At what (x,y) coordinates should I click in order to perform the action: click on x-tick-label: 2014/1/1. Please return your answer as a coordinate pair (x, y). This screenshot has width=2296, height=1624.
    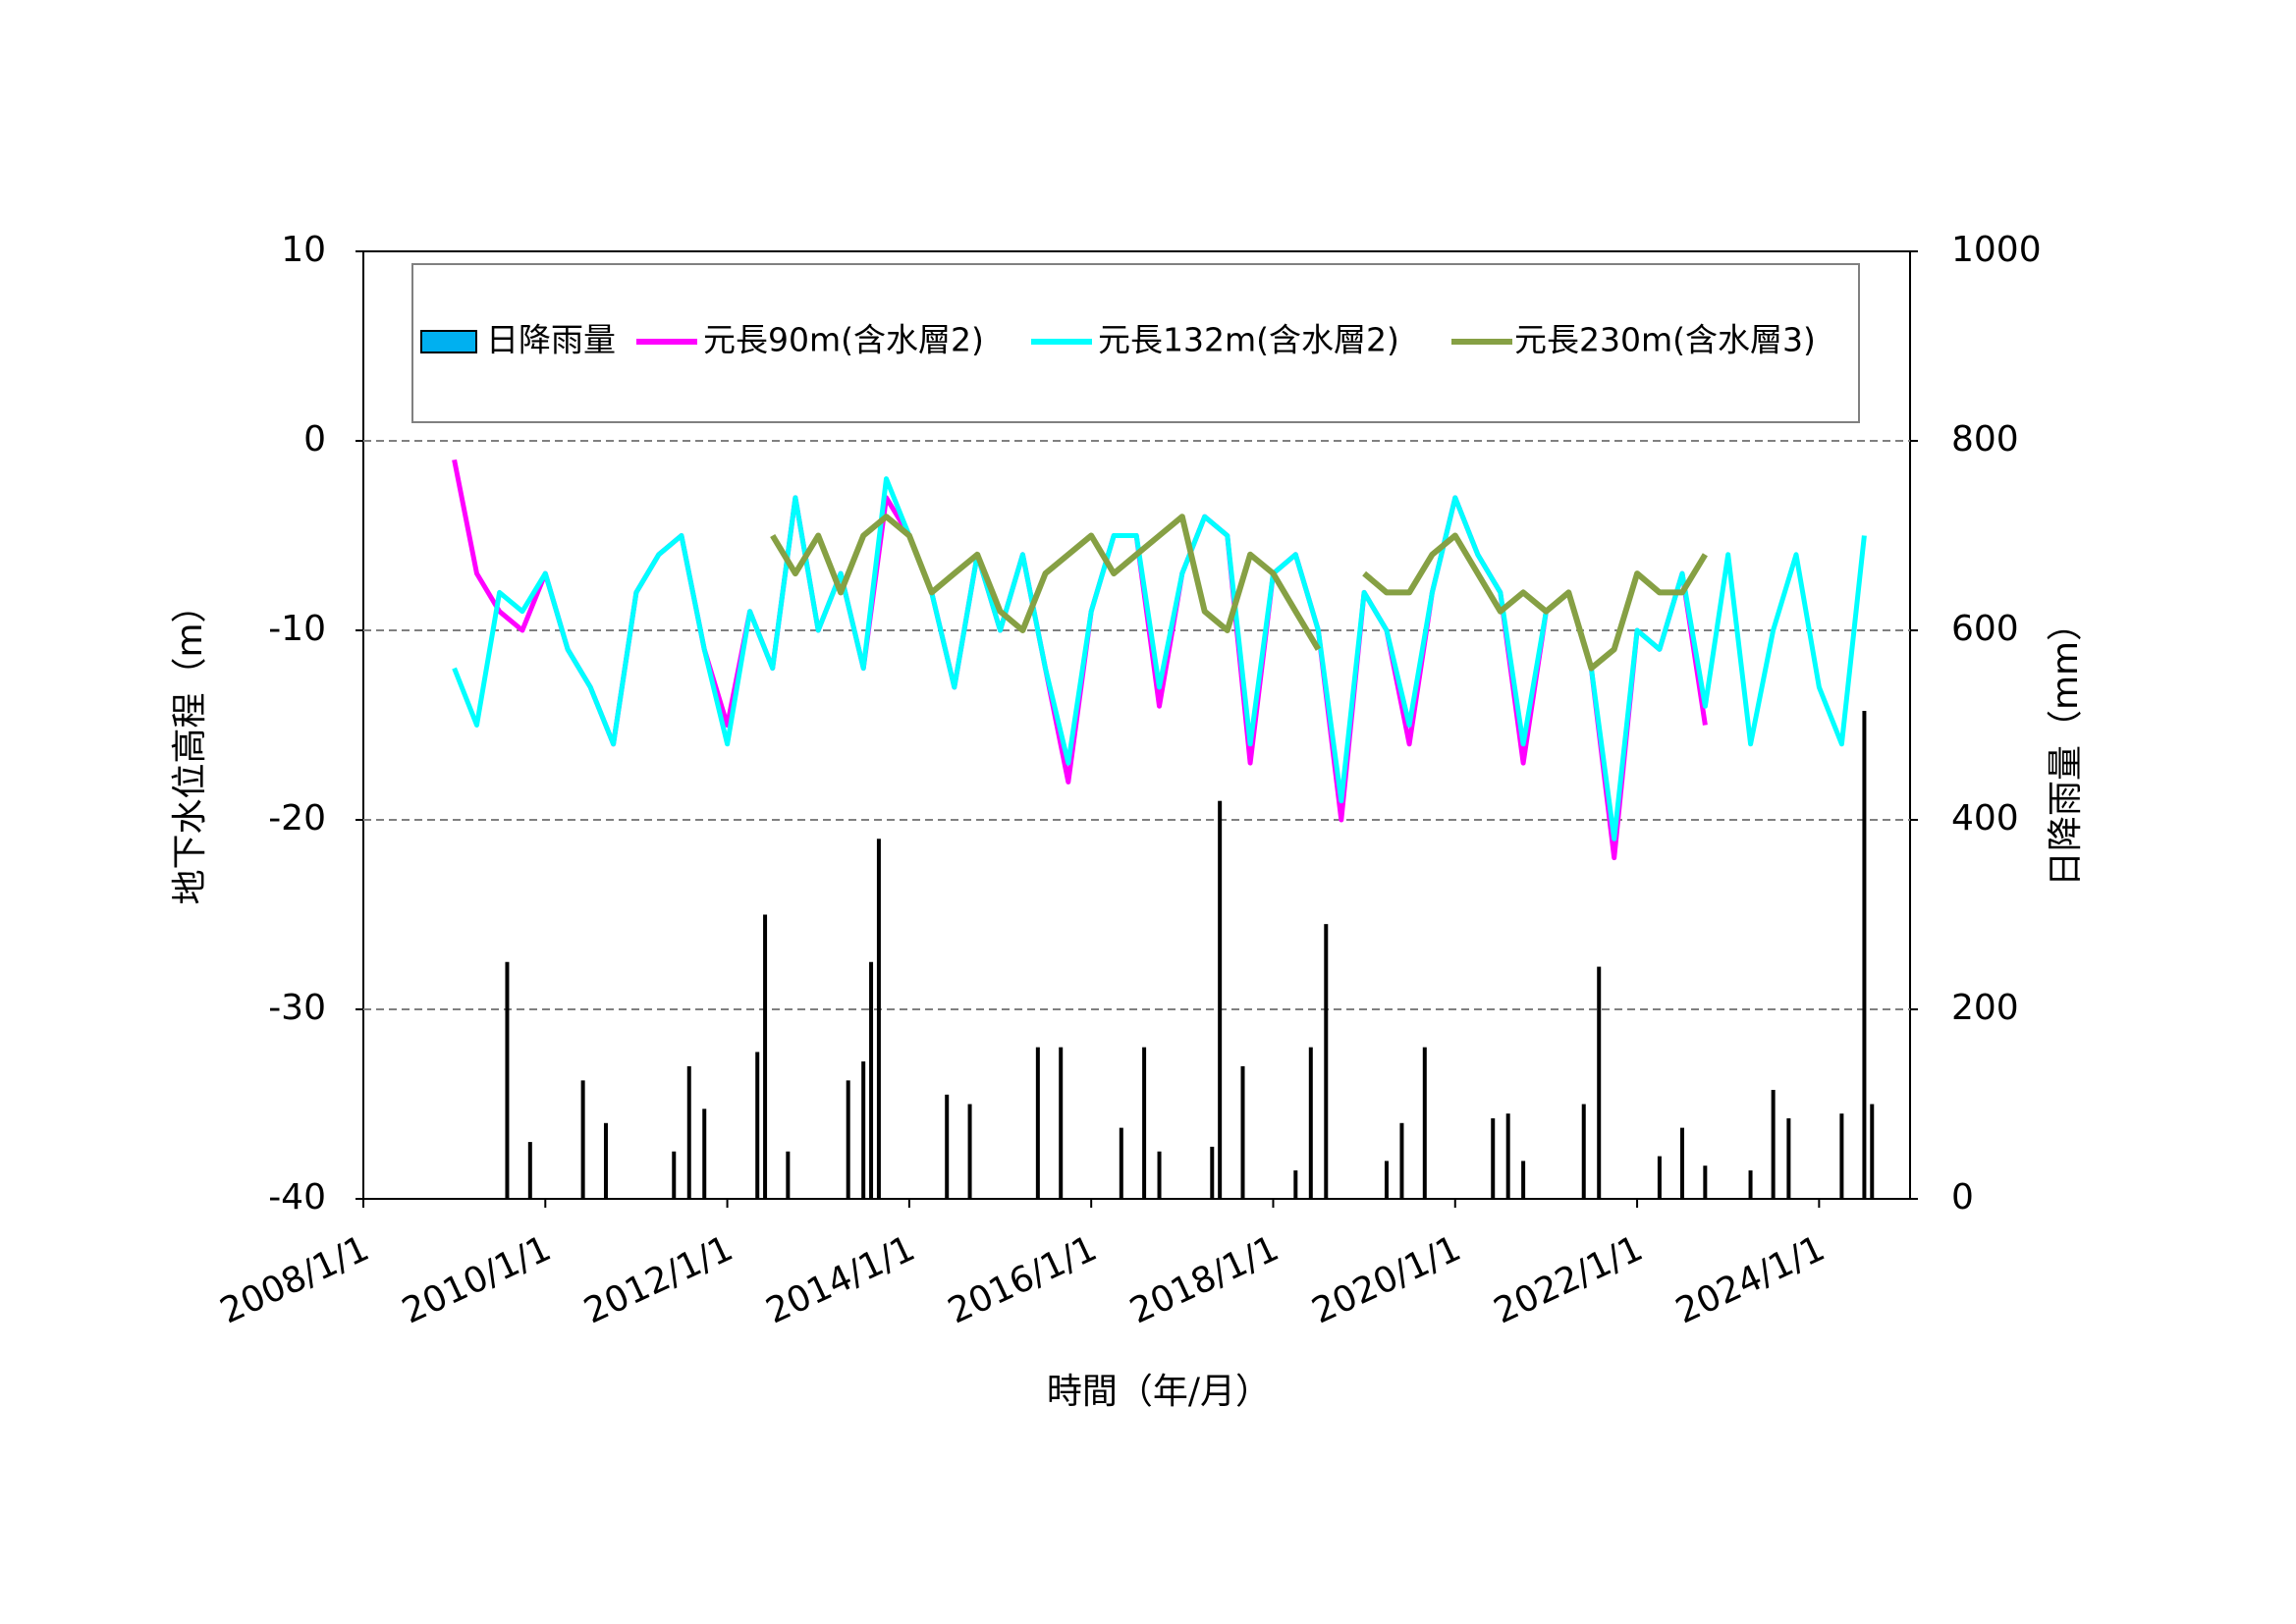
    Looking at the image, I should click on (840, 1279).